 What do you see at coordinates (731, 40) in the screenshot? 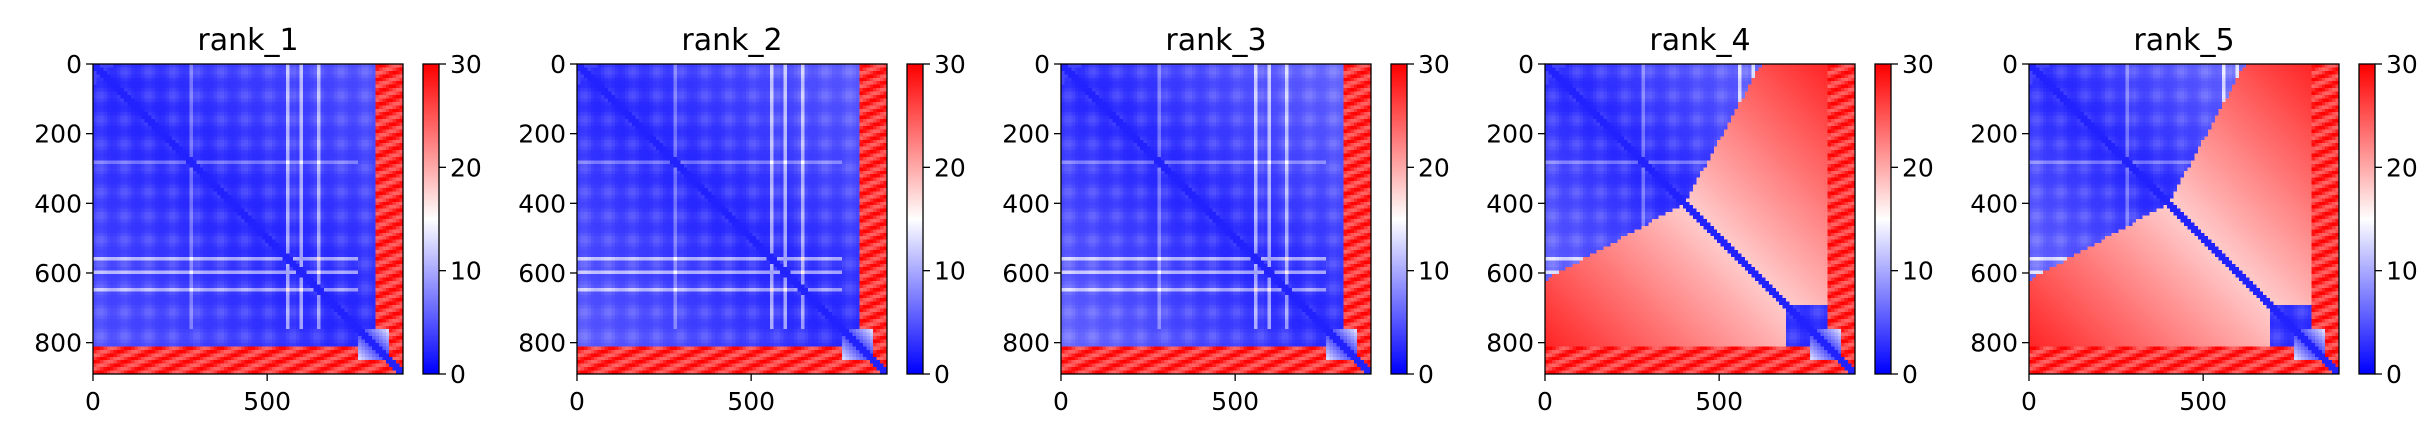
I see `panel-title: rank_2` at bounding box center [731, 40].